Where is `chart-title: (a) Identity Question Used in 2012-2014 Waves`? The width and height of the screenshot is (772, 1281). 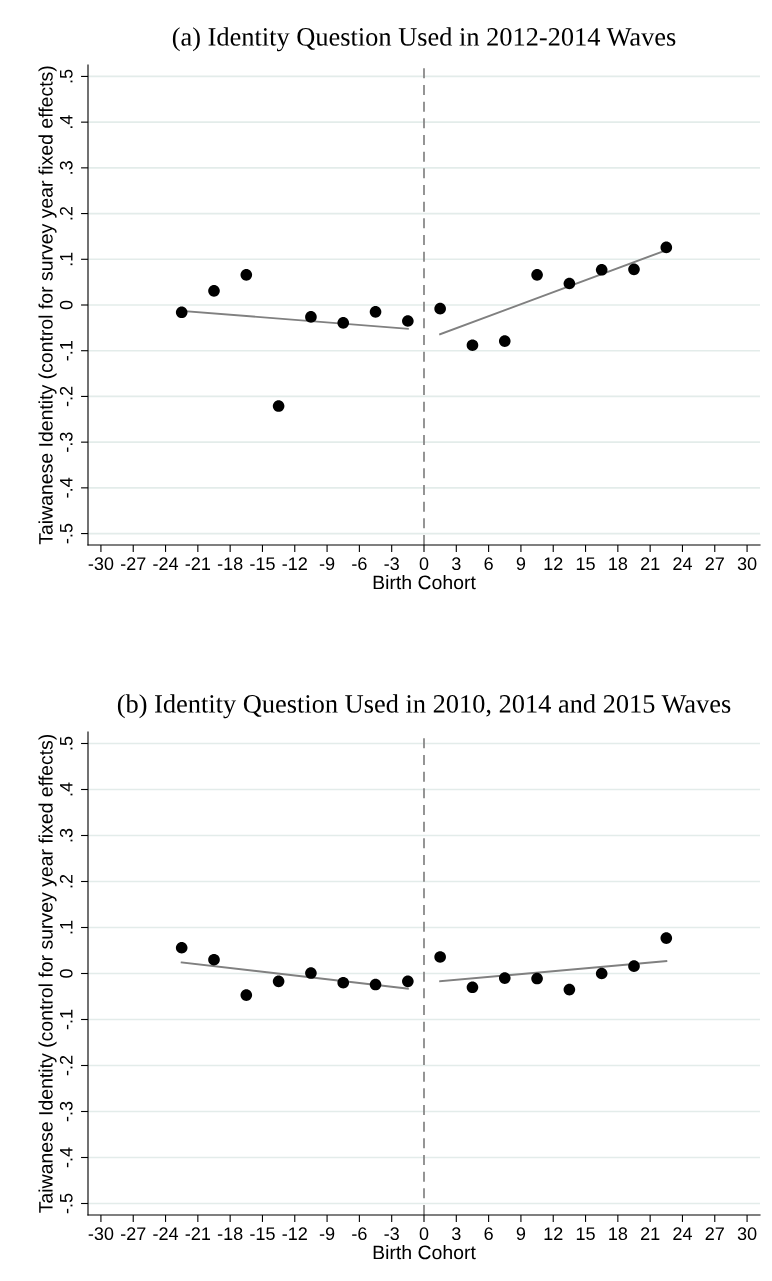 chart-title: (a) Identity Question Used in 2012-2014 Waves is located at coordinates (424, 39).